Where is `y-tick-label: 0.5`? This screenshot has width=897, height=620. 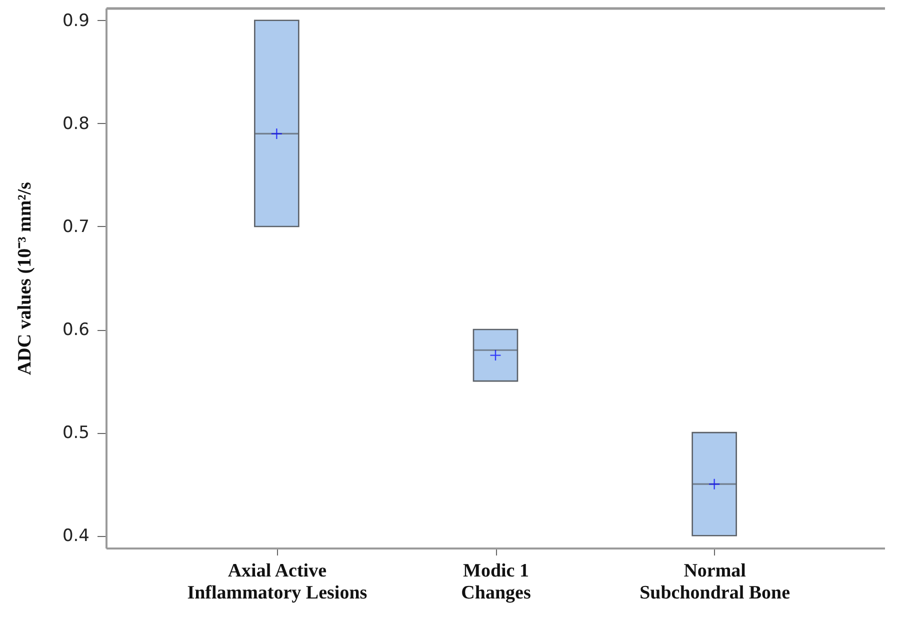
y-tick-label: 0.5 is located at coordinates (76, 433).